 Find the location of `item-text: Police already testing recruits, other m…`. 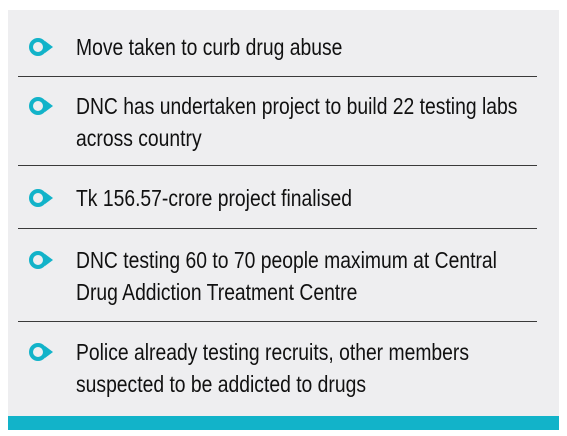

item-text: Police already testing recruits, other m… is located at coordinates (273, 368).